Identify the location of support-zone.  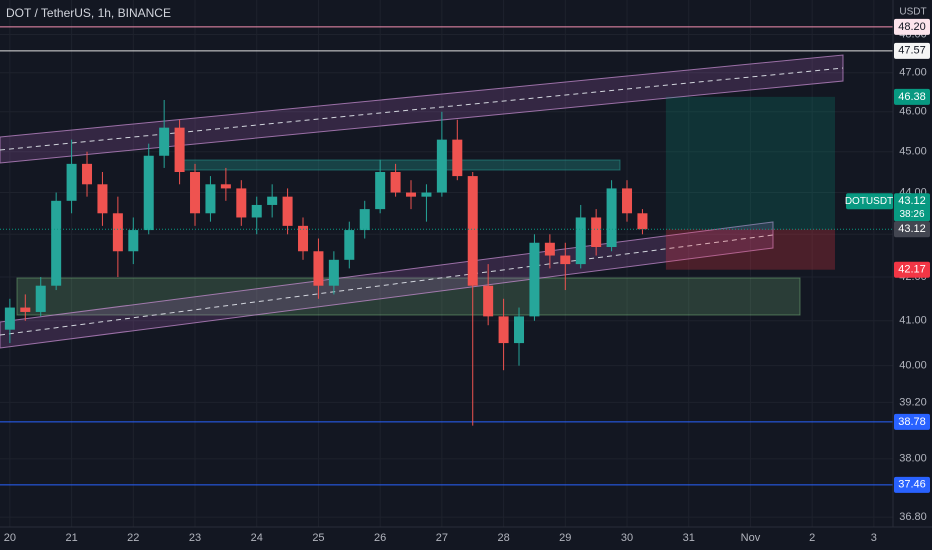
(408, 296).